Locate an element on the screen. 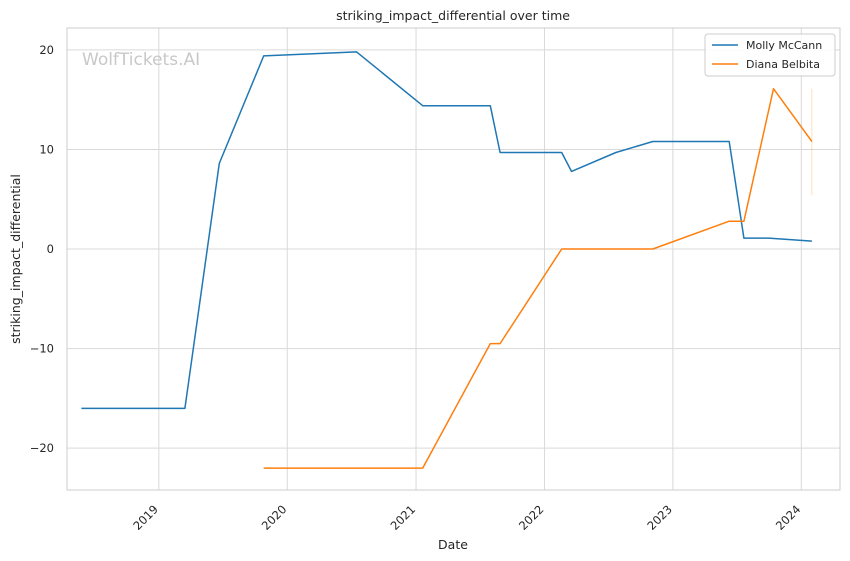 This screenshot has width=850, height=561. watermark-text: WolfTickets.AI is located at coordinates (141, 60).